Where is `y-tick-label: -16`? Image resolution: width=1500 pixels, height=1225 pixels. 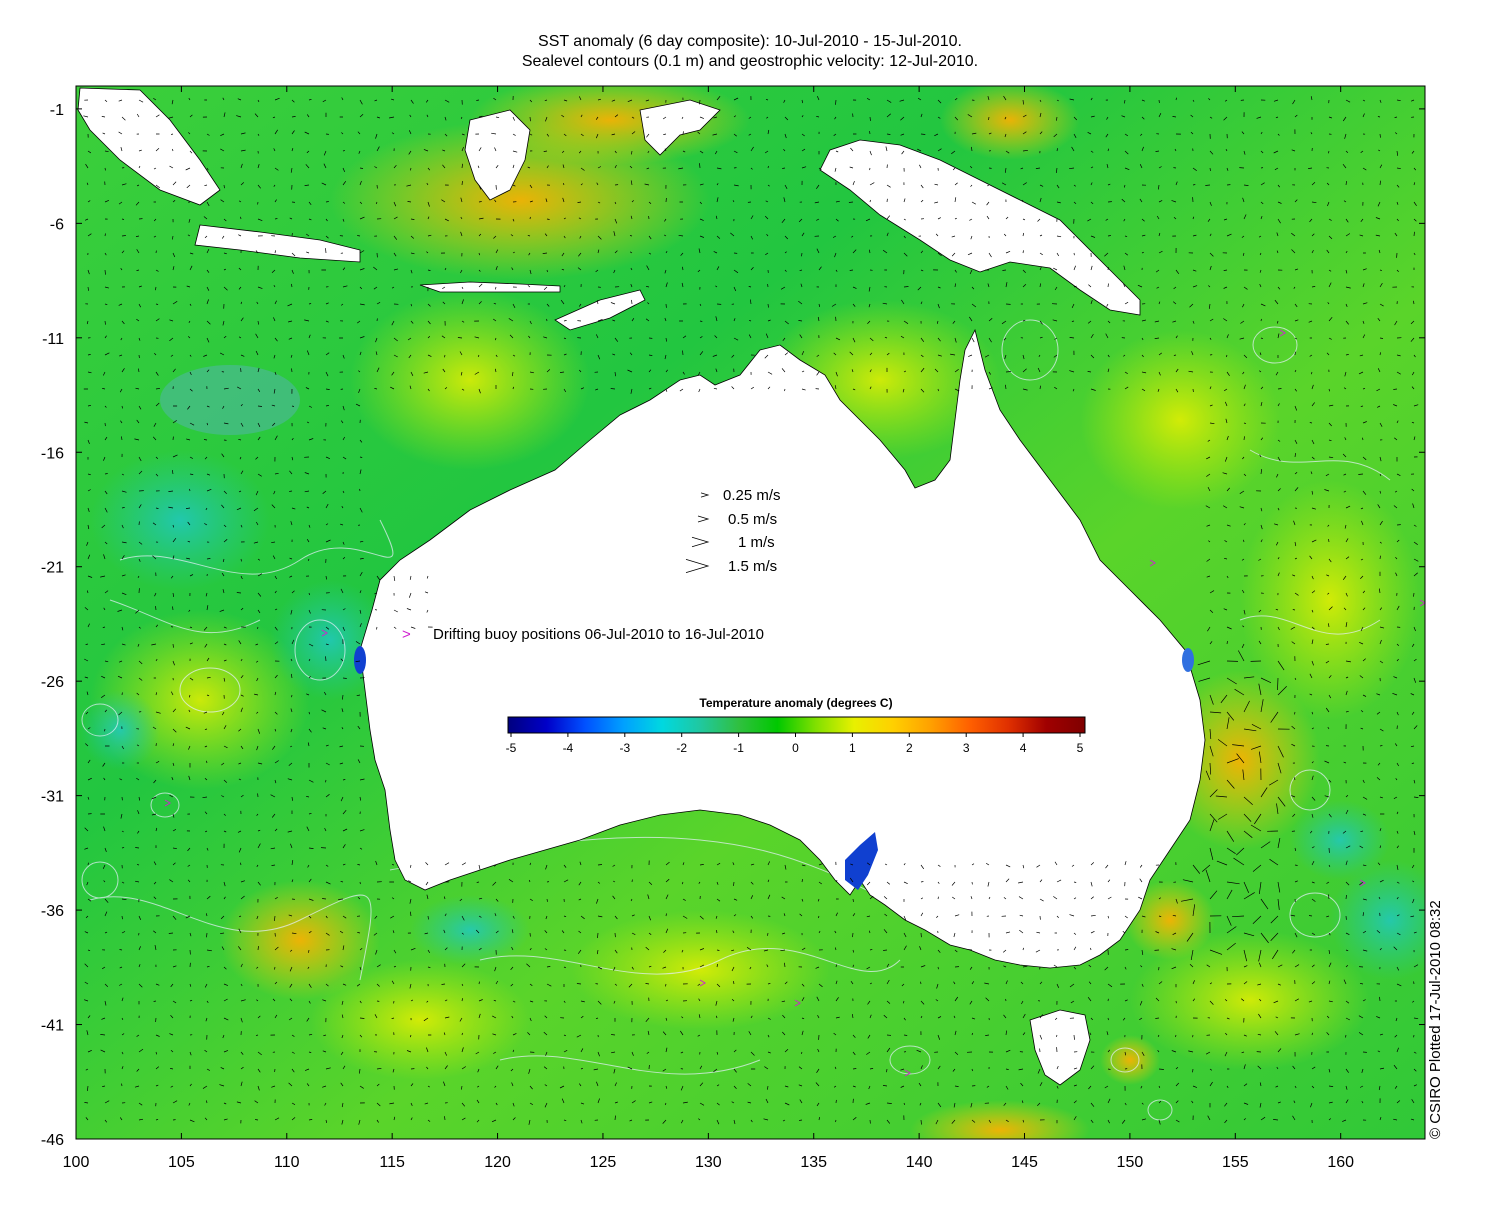
y-tick-label: -16 is located at coordinates (52, 453).